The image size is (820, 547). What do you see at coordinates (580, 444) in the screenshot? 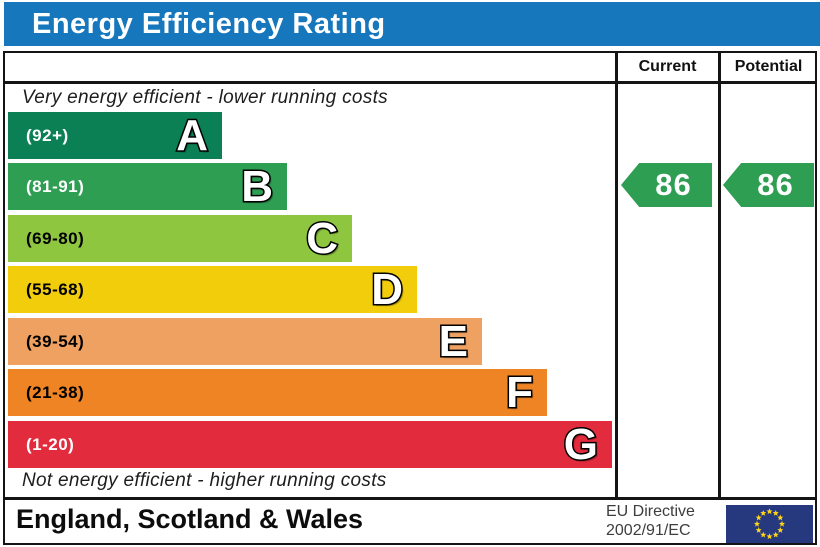
I see `band-g-letter: G` at bounding box center [580, 444].